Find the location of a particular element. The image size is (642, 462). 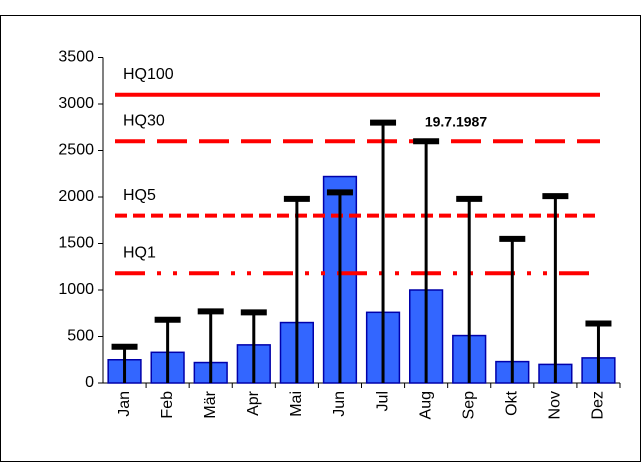

y-tick-label: 2000 is located at coordinates (76, 196).